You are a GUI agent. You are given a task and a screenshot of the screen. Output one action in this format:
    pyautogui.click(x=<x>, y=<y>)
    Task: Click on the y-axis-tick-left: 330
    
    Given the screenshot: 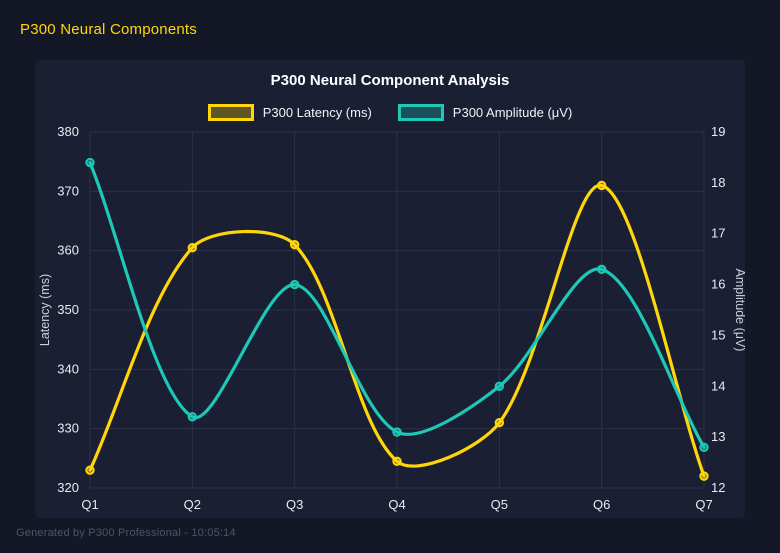 What is the action you would take?
    pyautogui.click(x=68, y=428)
    